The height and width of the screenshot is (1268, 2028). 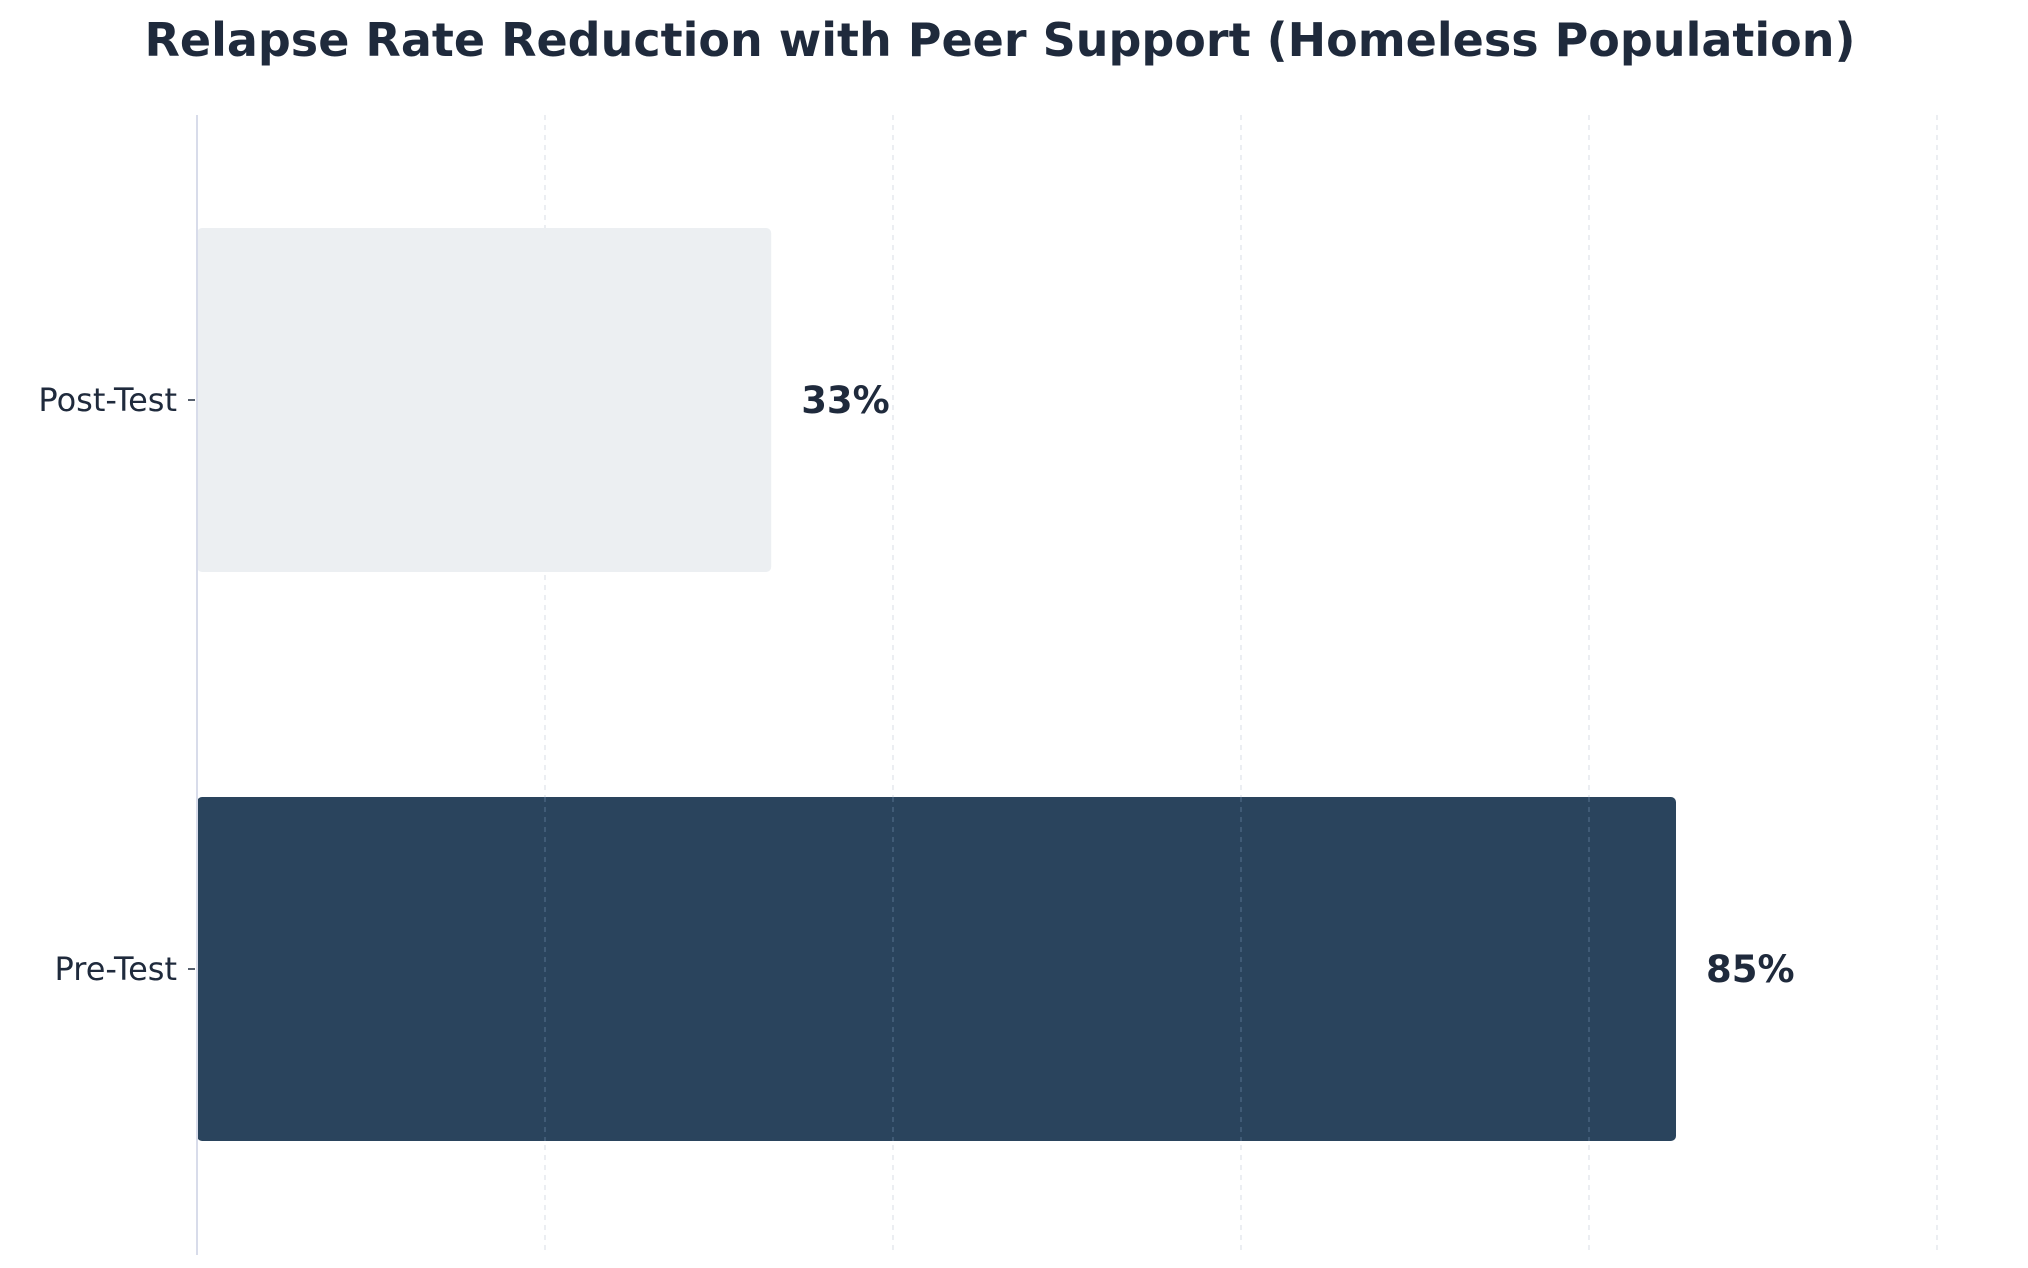 What do you see at coordinates (1750, 969) in the screenshot?
I see `data-label: 85%` at bounding box center [1750, 969].